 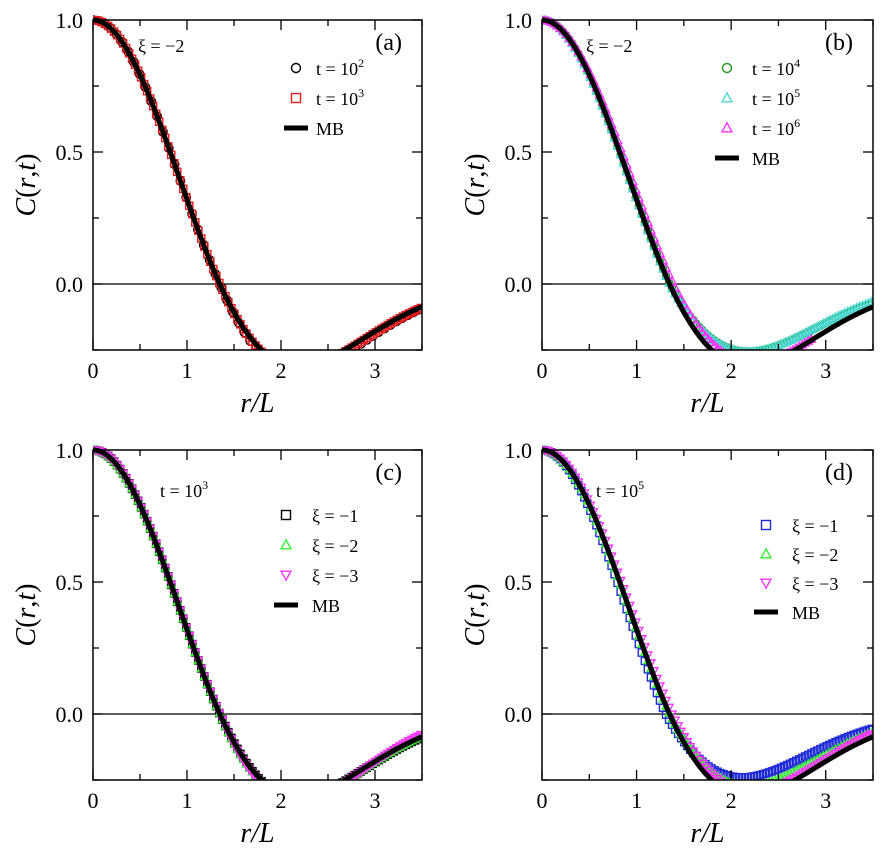 What do you see at coordinates (707, 403) in the screenshot?
I see `x-axis-label: r/L` at bounding box center [707, 403].